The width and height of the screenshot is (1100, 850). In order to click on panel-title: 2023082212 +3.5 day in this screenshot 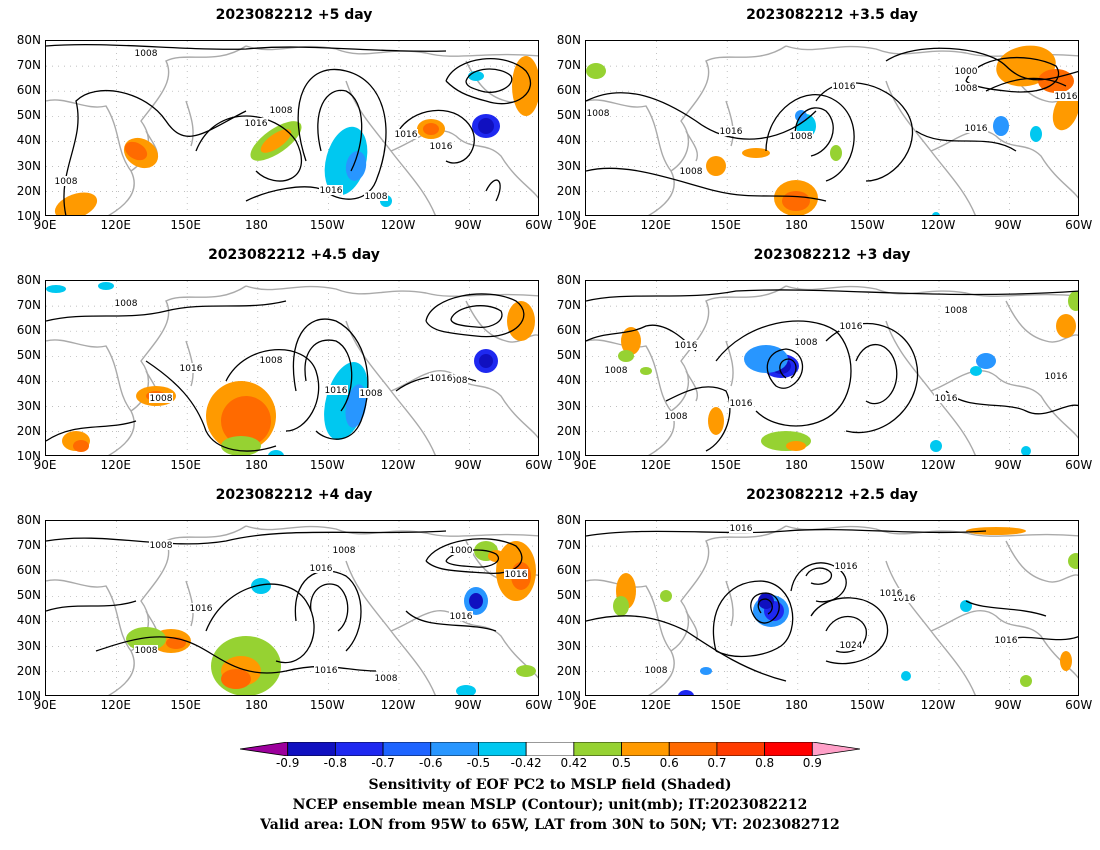, I will do `click(832, 15)`.